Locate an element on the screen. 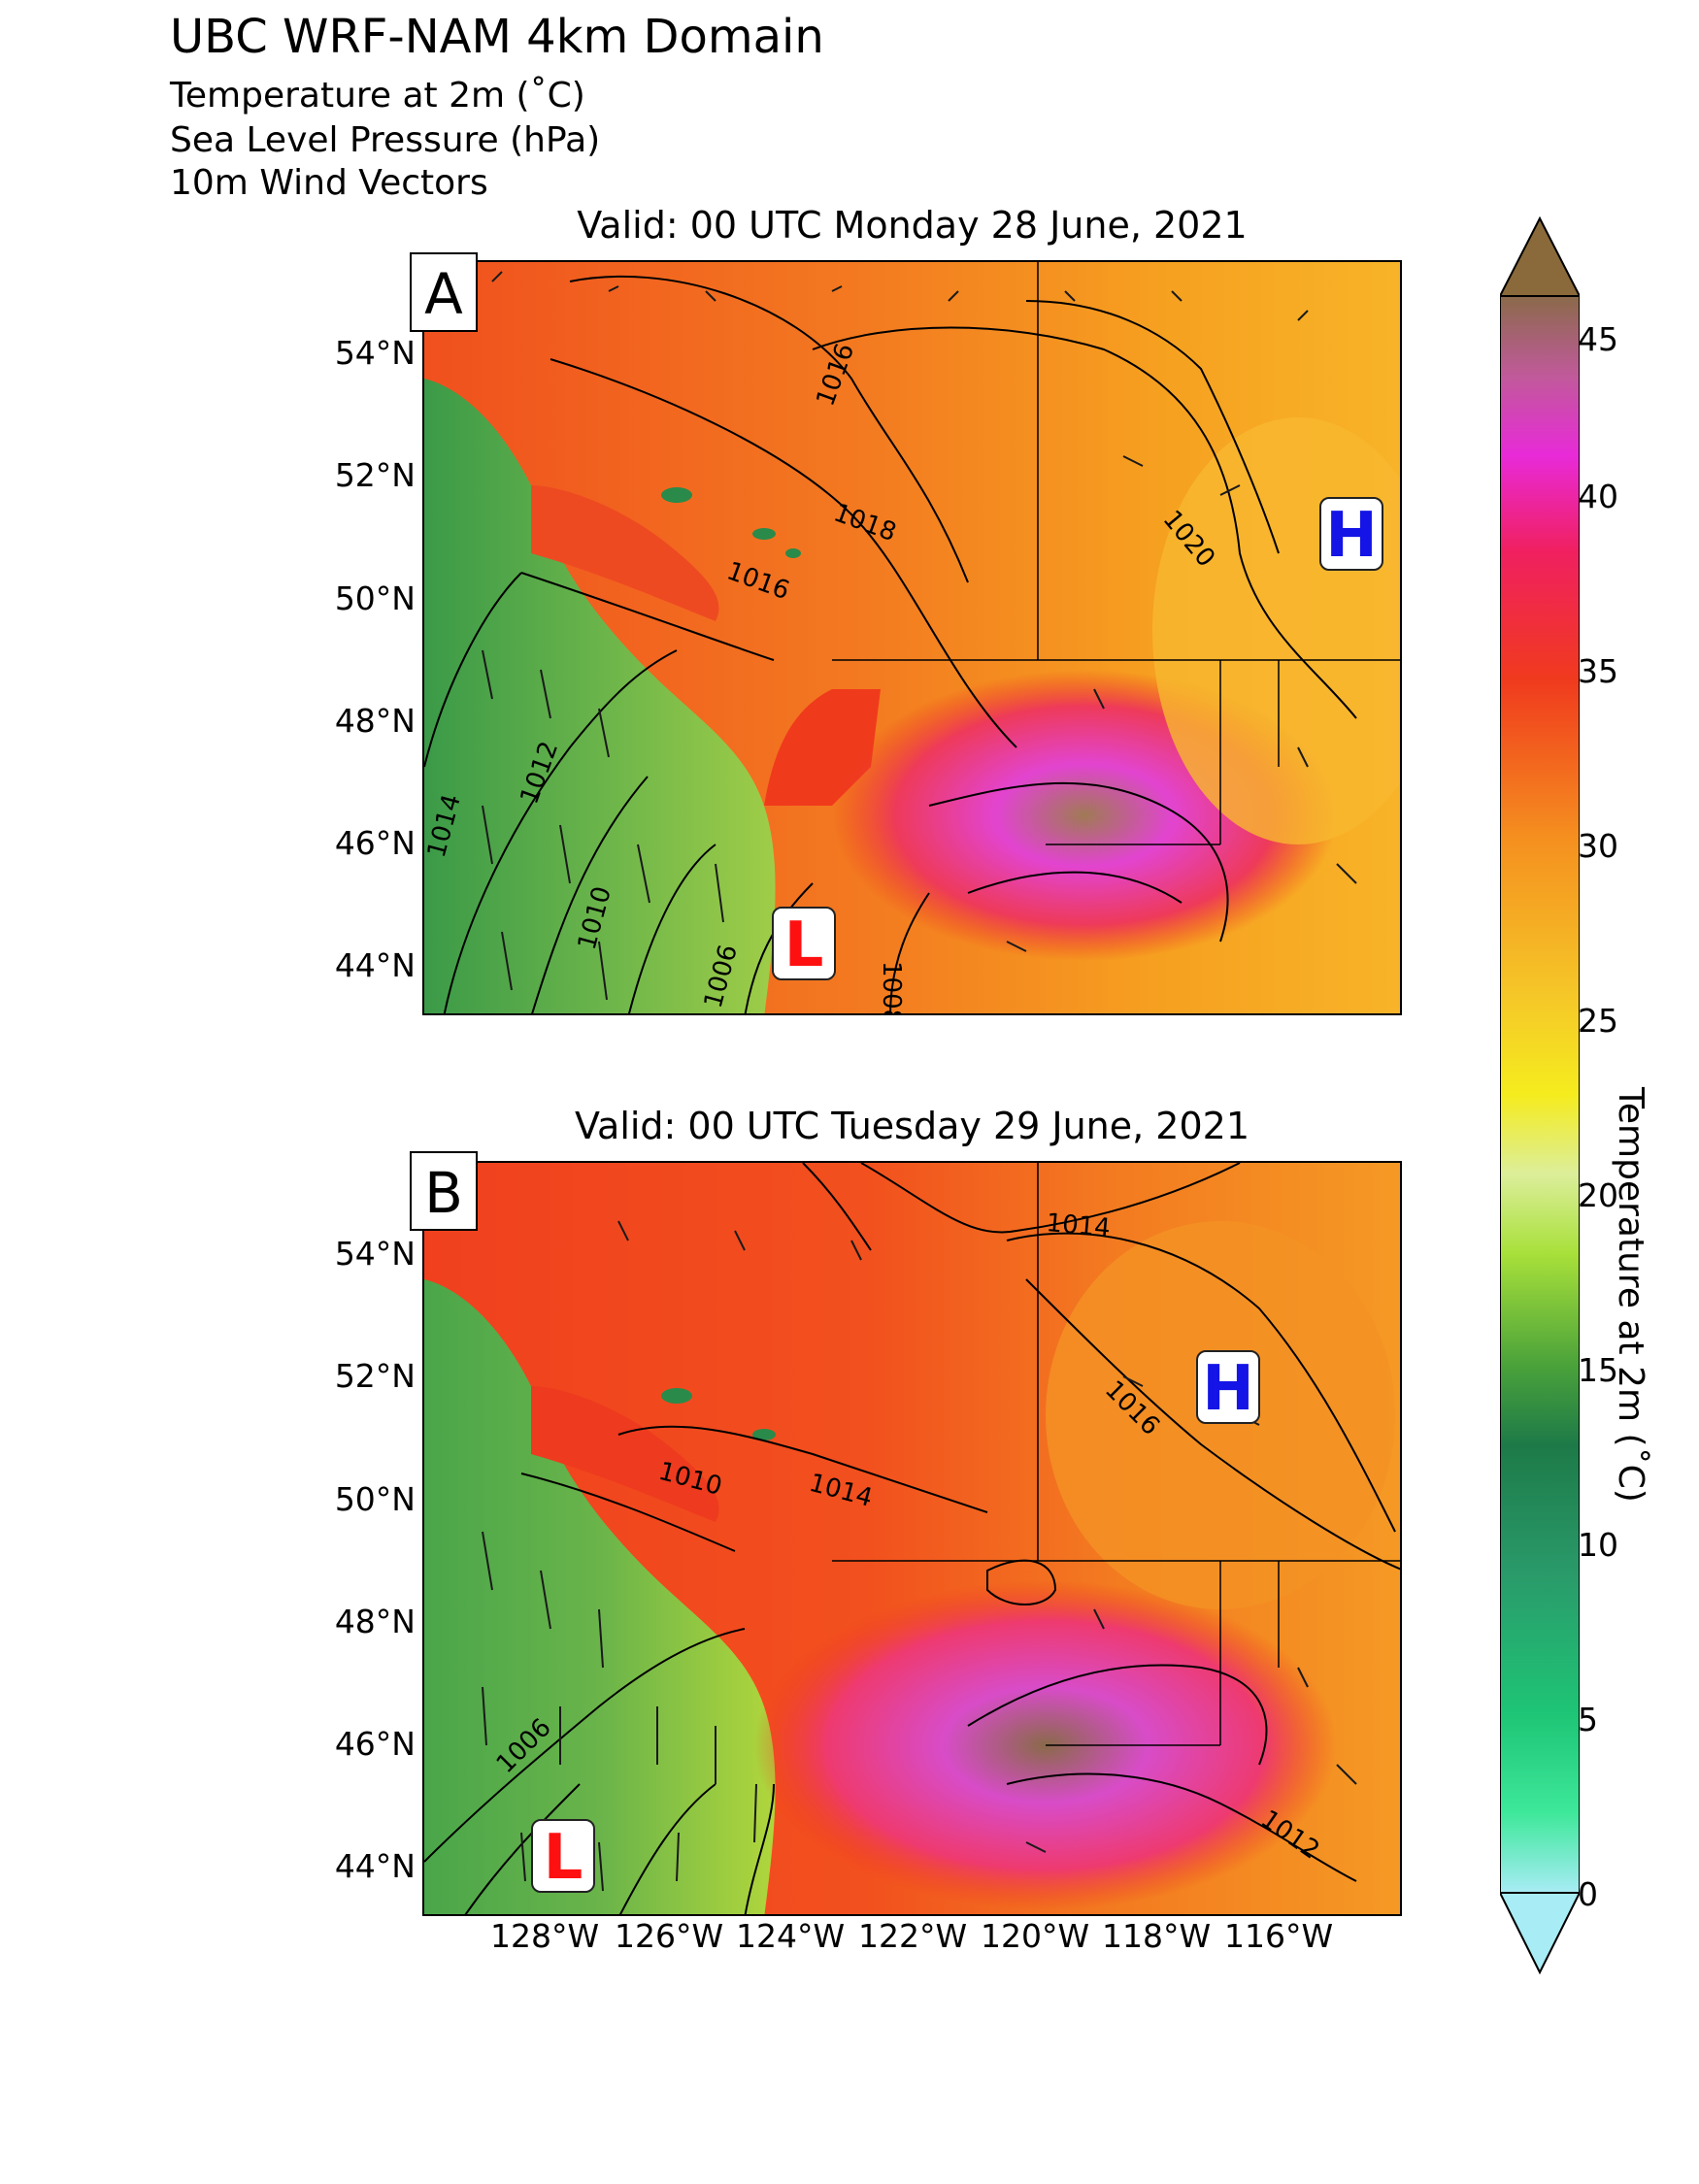 The image size is (1699, 2184). panel-a-title: Valid: 00 UTC Monday 28 June, 2021 is located at coordinates (912, 225).